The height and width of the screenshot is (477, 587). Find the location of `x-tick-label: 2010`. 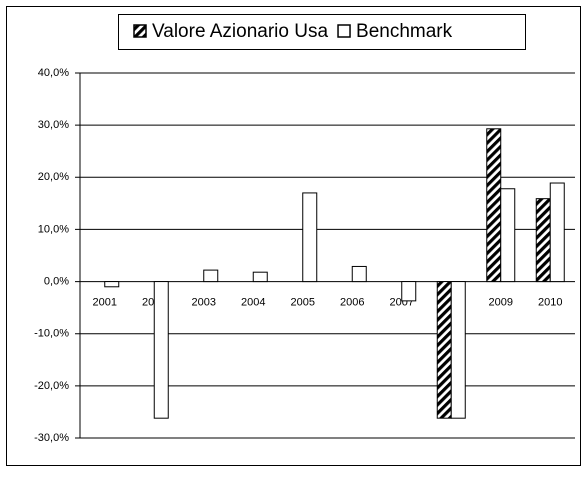

x-tick-label: 2010 is located at coordinates (550, 302).